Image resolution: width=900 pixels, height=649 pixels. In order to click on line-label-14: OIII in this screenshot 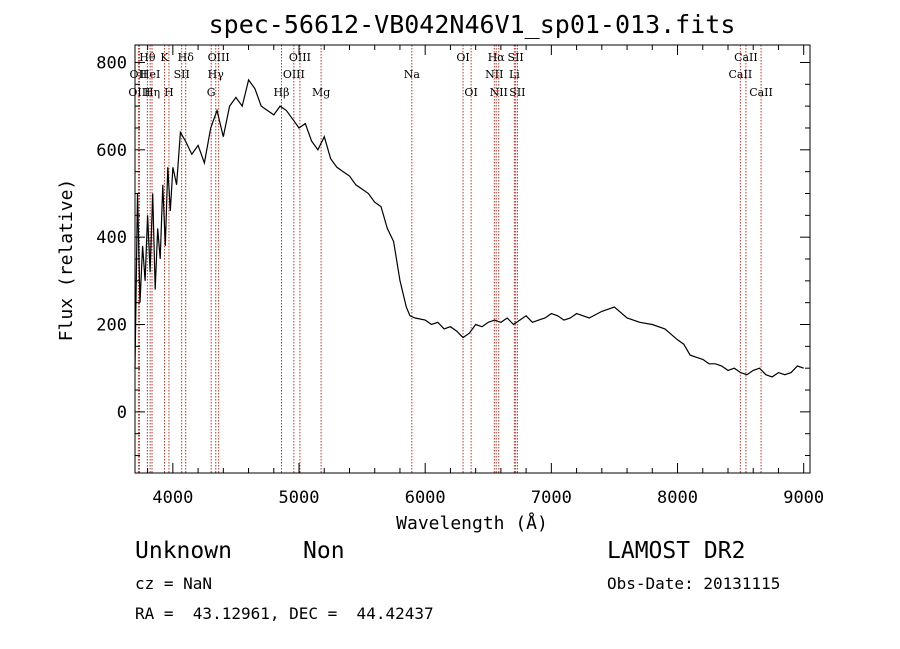, I will do `click(294, 74)`.